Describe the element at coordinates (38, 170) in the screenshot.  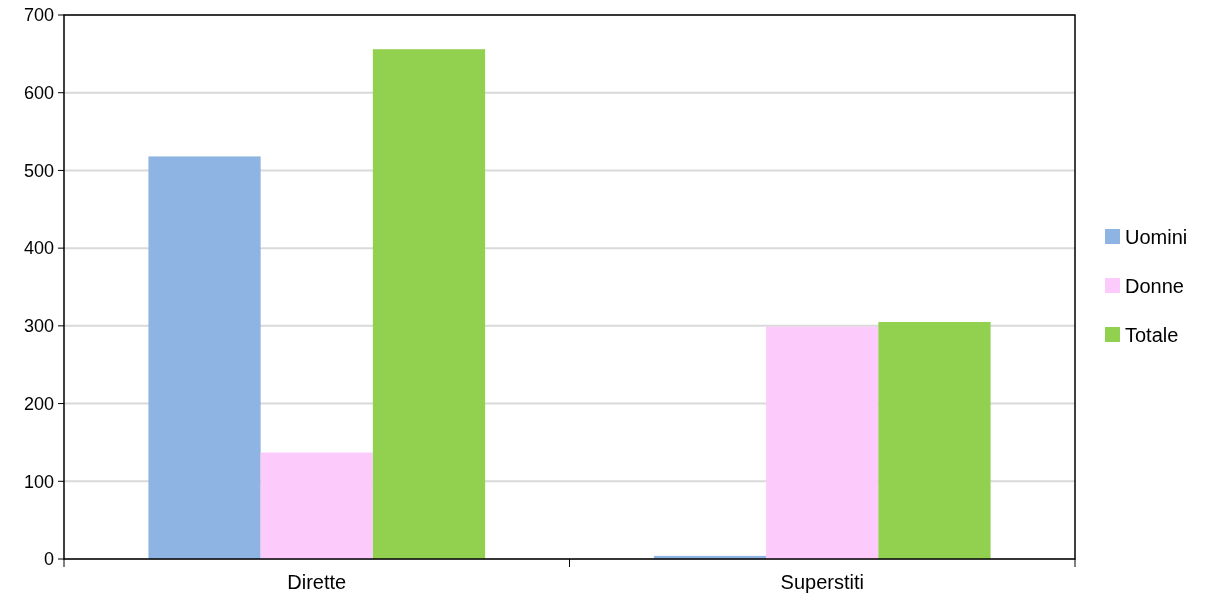
I see `y-tick-label: 500` at that location.